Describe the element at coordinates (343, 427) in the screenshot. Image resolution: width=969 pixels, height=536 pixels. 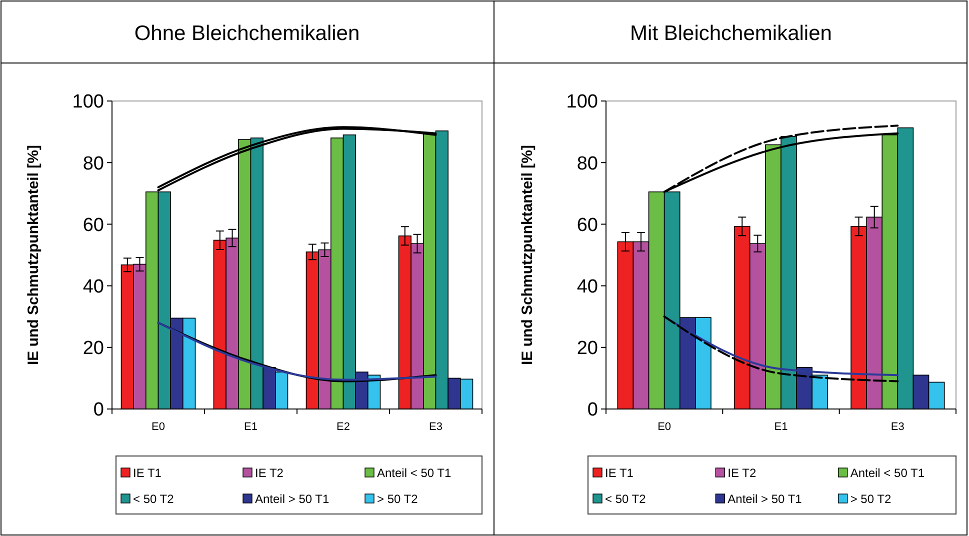
I see `x-tick-label: E2` at that location.